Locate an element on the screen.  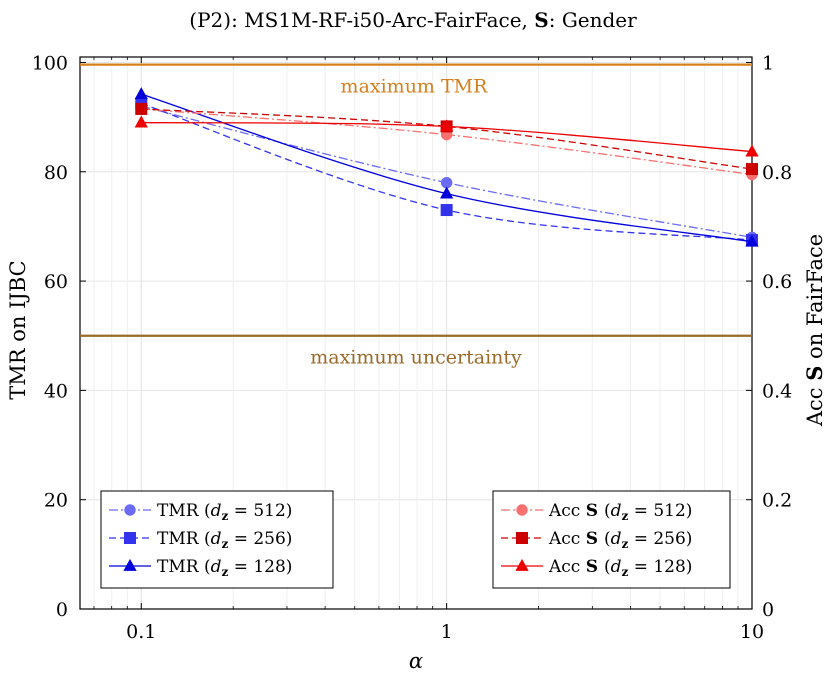
y-right-tick-label: 1 is located at coordinates (768, 63).